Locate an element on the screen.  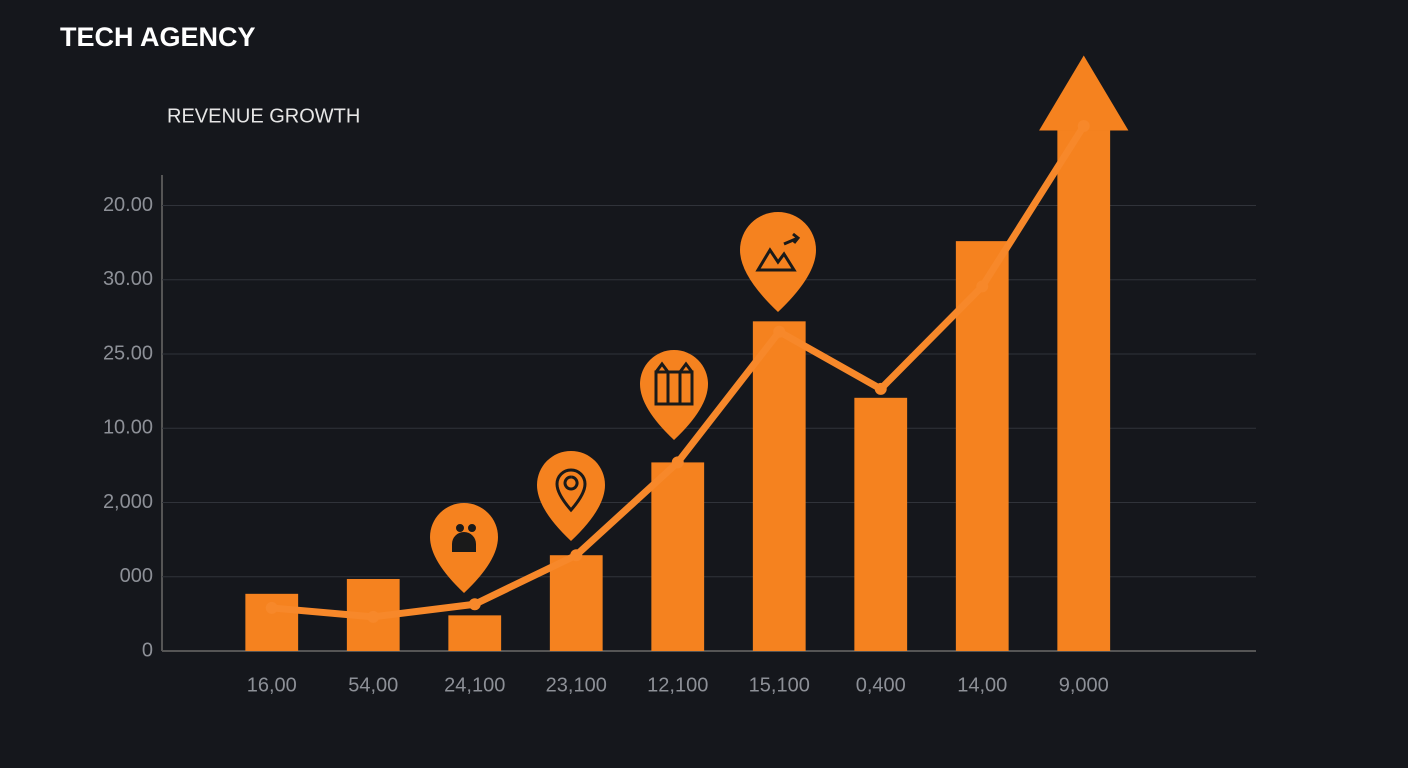
x-tick-label: 24,100 is located at coordinates (474, 685).